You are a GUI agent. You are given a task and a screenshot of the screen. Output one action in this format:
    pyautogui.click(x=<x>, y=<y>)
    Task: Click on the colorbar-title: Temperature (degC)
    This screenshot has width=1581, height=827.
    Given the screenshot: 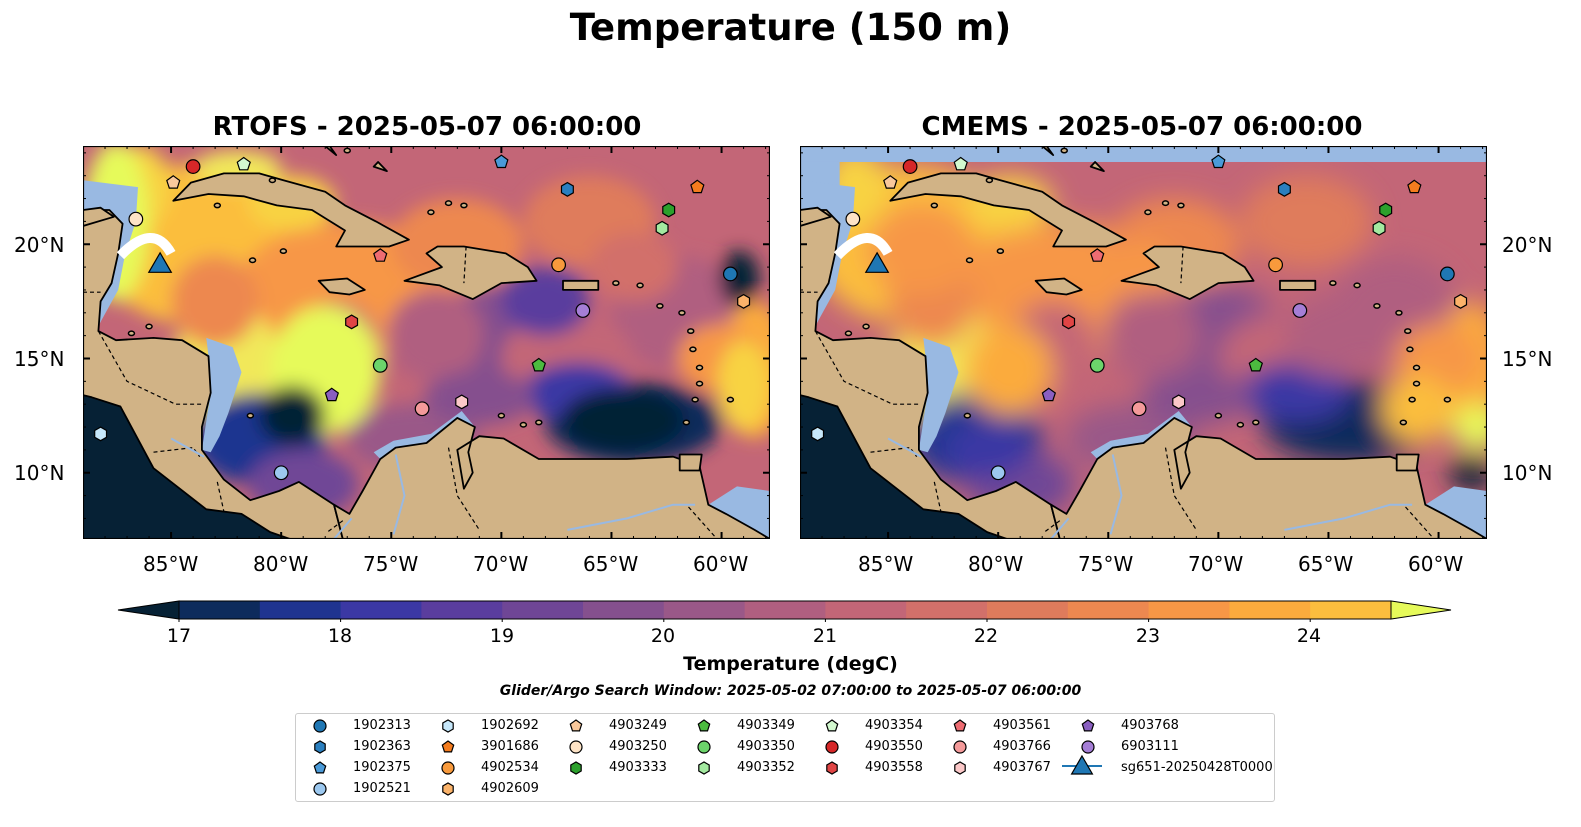 What is the action you would take?
    pyautogui.click(x=790, y=664)
    